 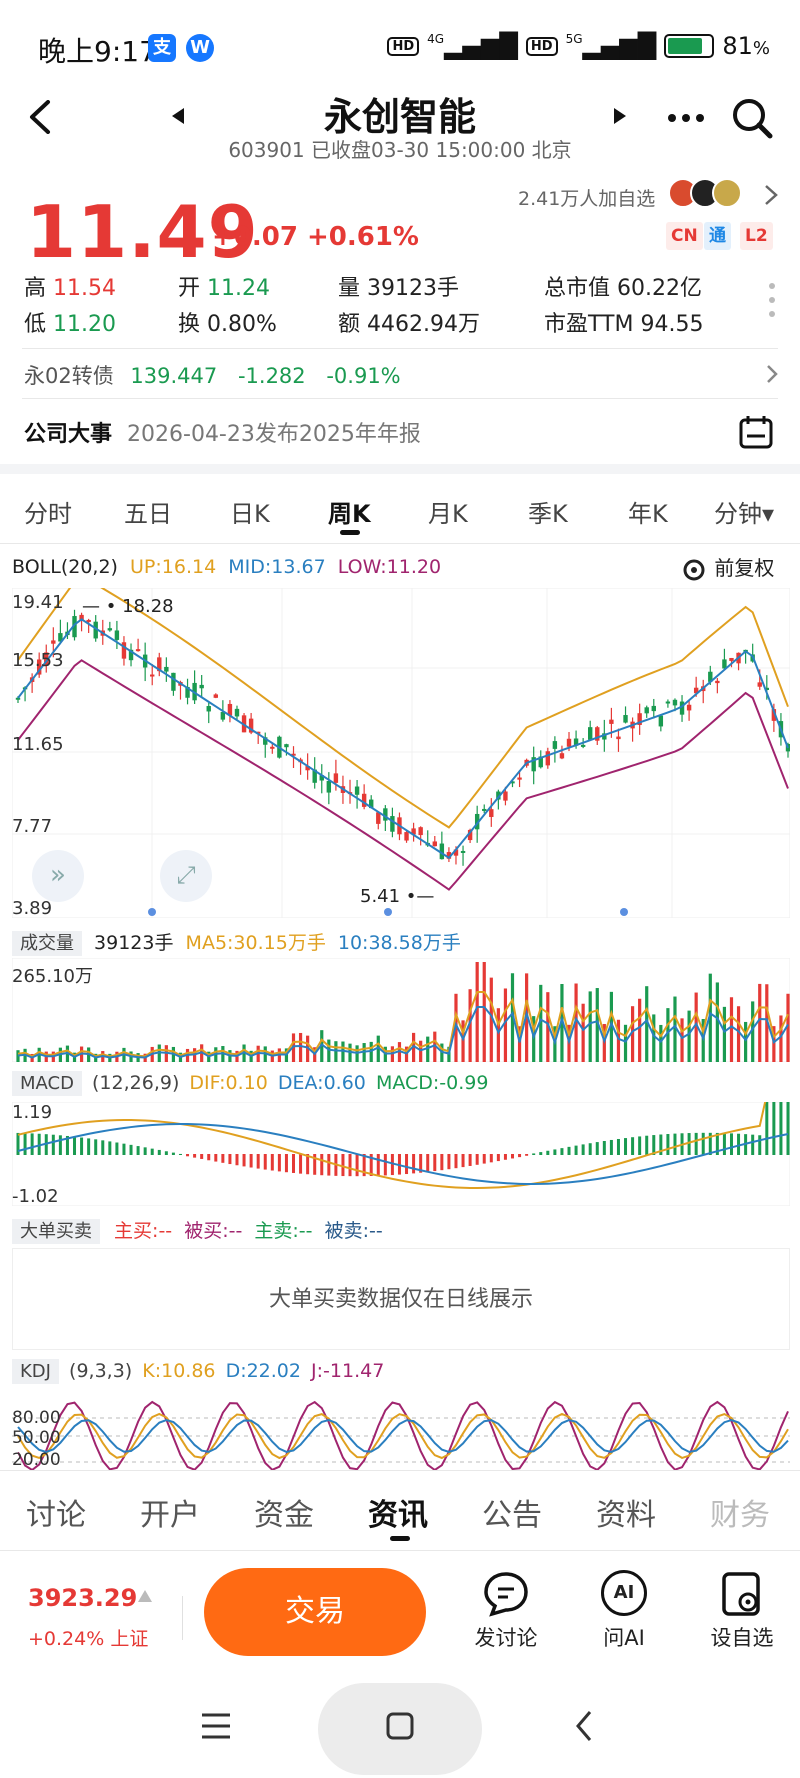 I want to click on tag-cn: CN, so click(x=684, y=236).